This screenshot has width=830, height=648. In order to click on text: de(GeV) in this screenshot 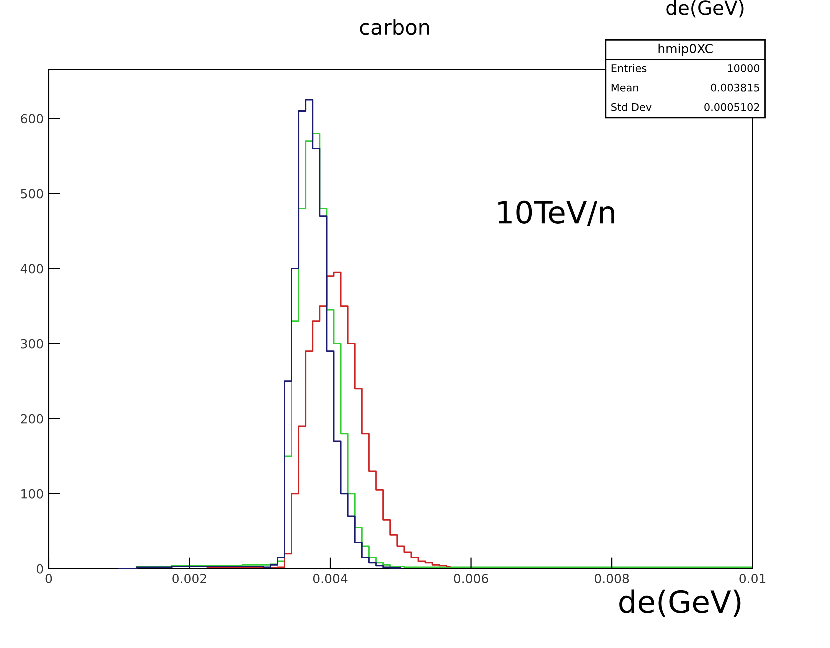, I will do `click(705, 9)`.